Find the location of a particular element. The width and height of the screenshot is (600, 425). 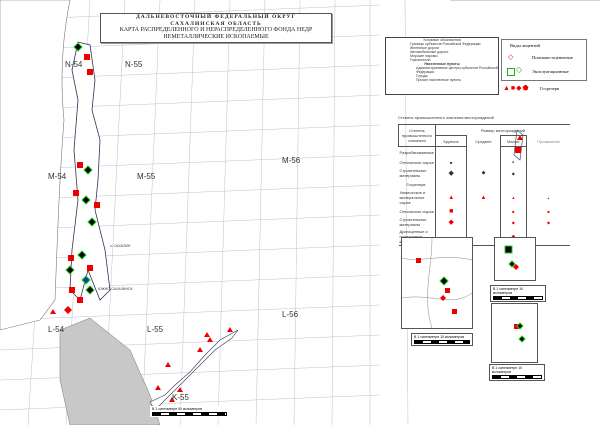

row-label: Строительные материалы is located at coordinates (413, 222).